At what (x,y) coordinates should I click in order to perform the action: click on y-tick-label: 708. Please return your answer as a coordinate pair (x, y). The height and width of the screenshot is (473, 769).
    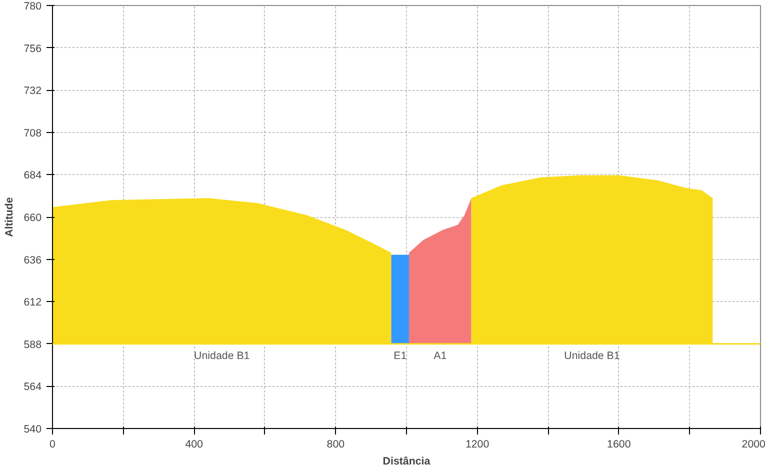
    Looking at the image, I should click on (33, 133).